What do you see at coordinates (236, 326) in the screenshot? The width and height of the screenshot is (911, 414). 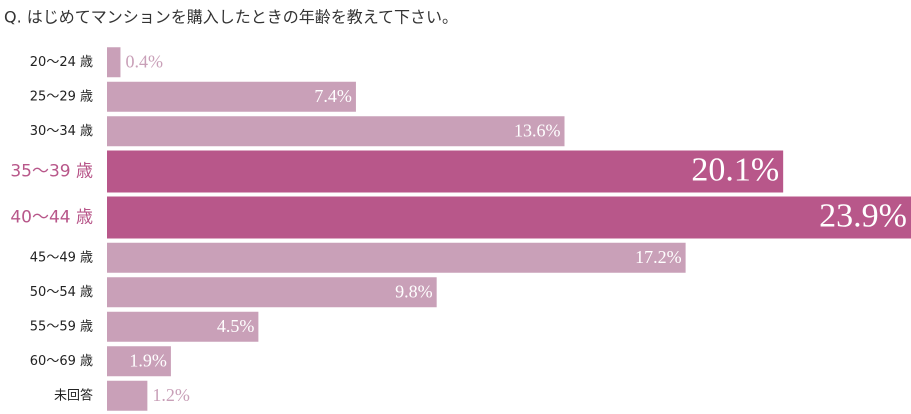 I see `value-label: 4.5%` at bounding box center [236, 326].